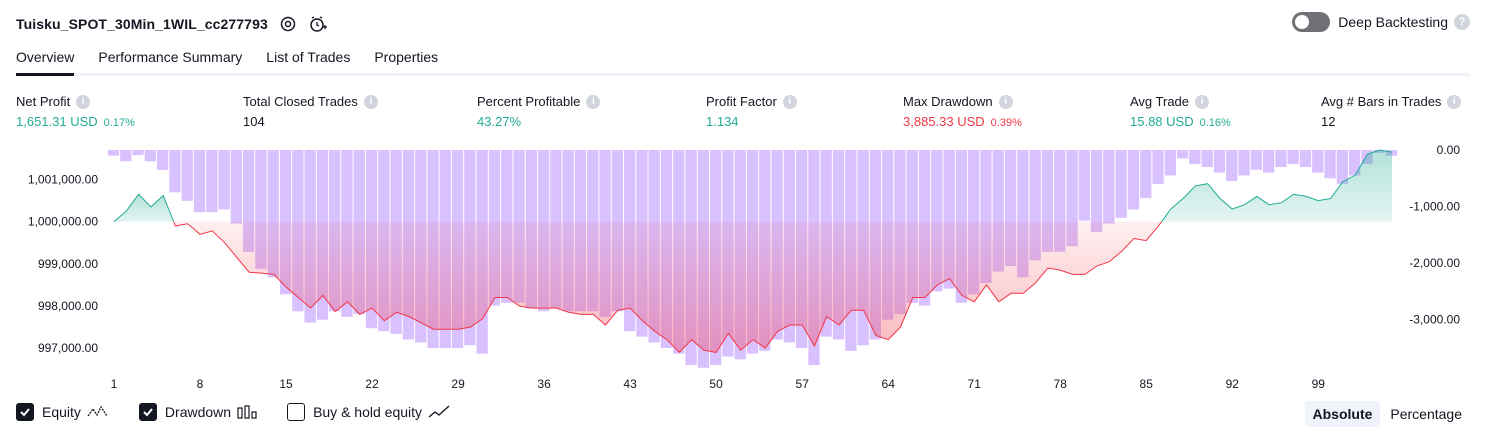 The image size is (1486, 438). What do you see at coordinates (741, 101) in the screenshot?
I see `stat-label: Profit Factor` at bounding box center [741, 101].